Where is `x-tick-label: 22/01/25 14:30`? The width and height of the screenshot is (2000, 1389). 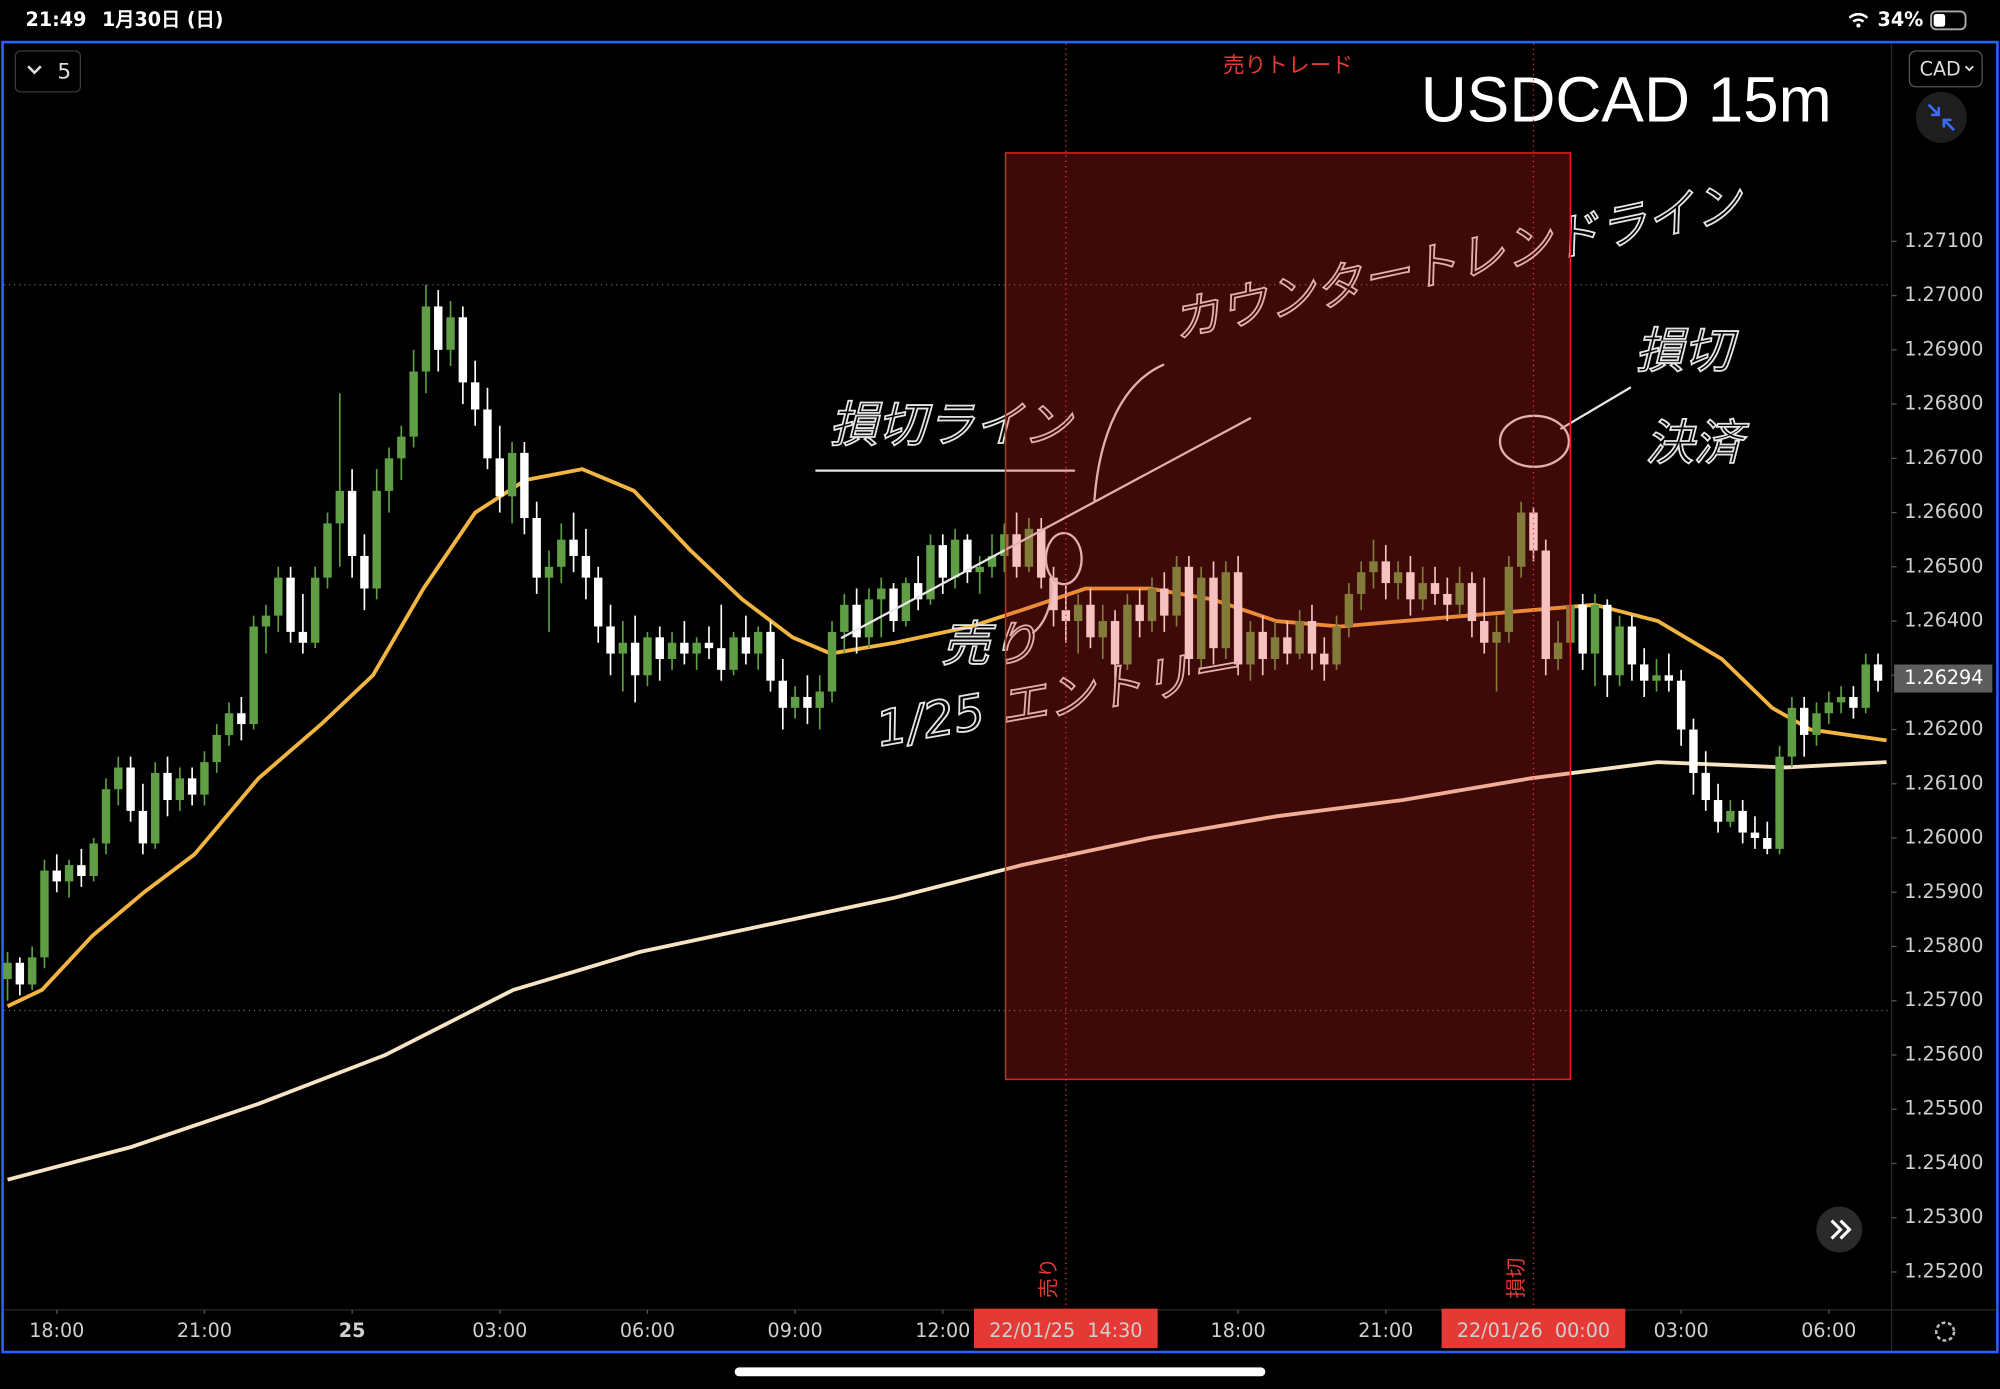
x-tick-label: 22/01/25 14:30 is located at coordinates (1065, 1330).